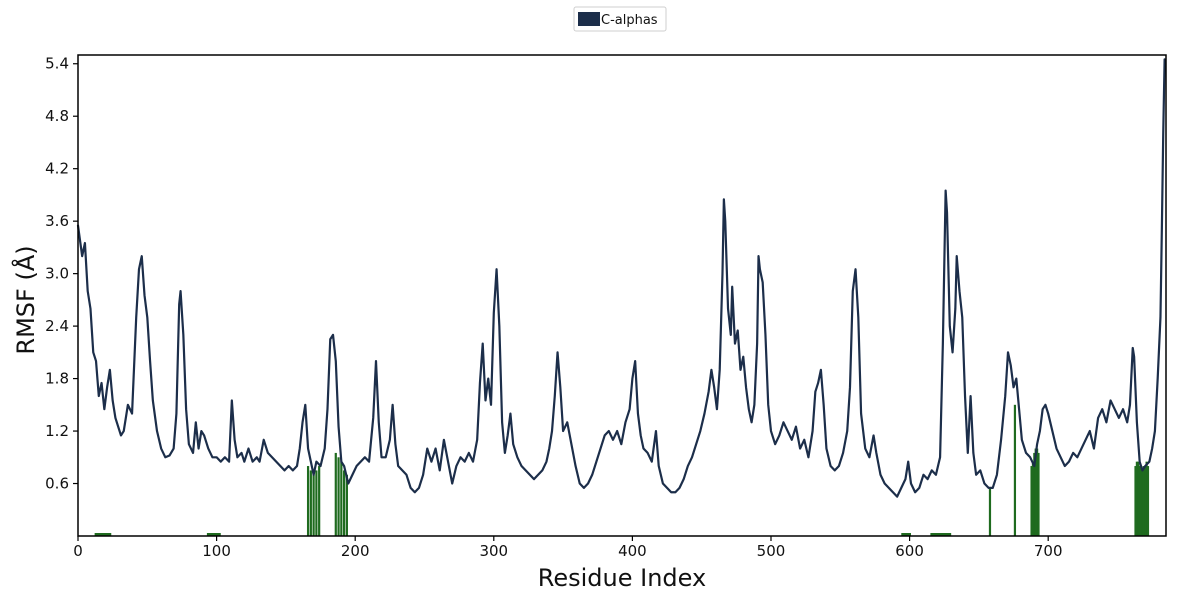  What do you see at coordinates (57, 379) in the screenshot?
I see `y-tick-label: 1.8` at bounding box center [57, 379].